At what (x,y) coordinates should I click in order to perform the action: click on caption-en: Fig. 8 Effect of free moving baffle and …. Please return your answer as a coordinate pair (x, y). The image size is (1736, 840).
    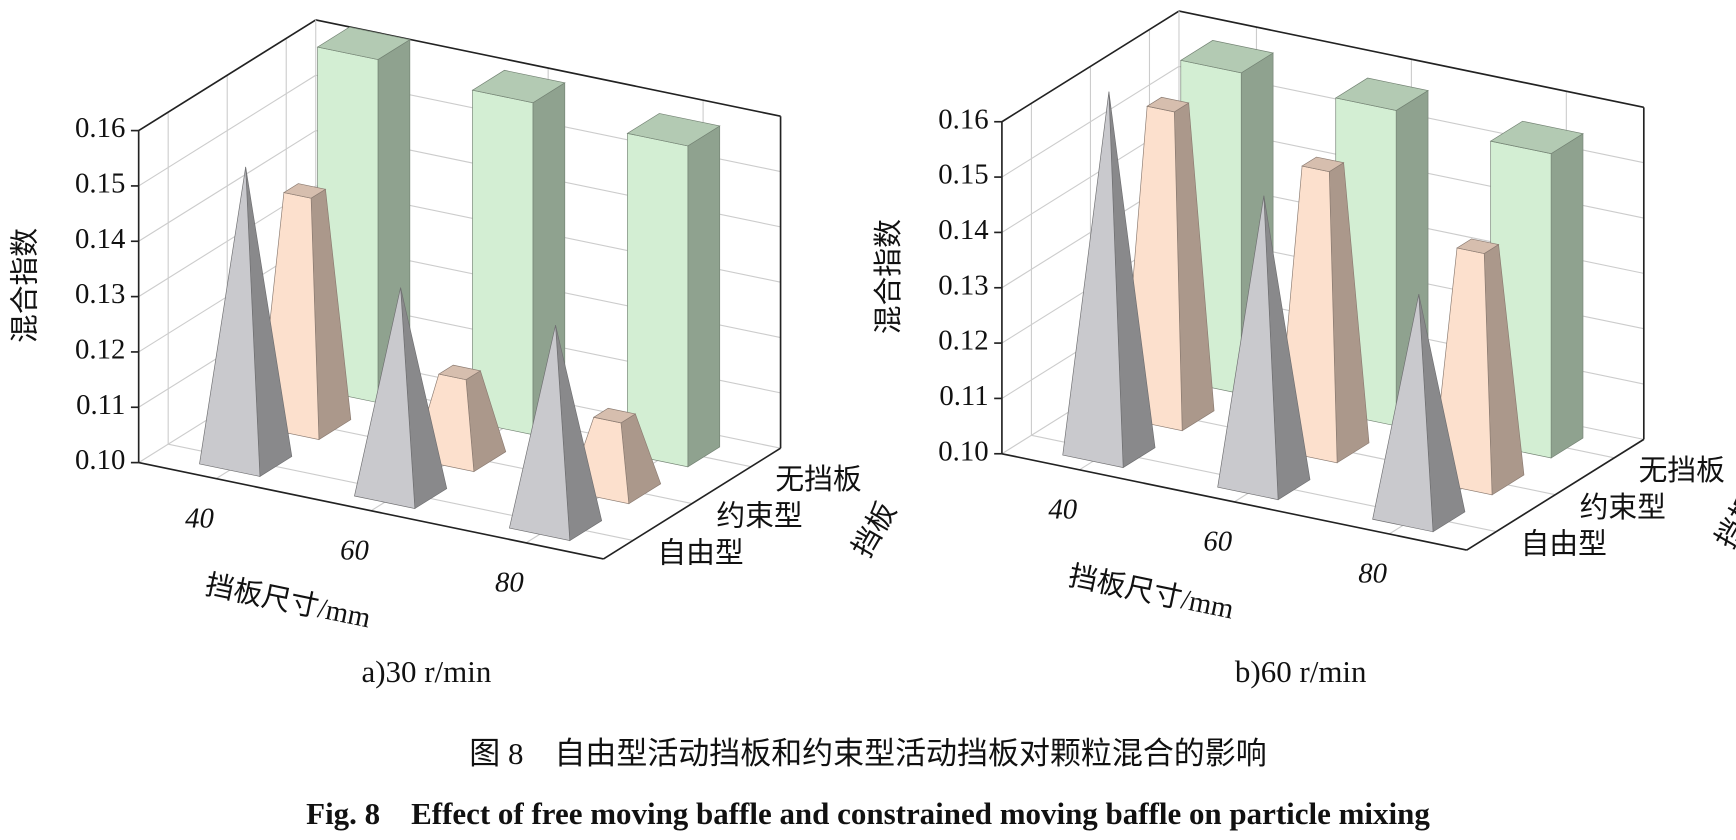
    Looking at the image, I should click on (868, 813).